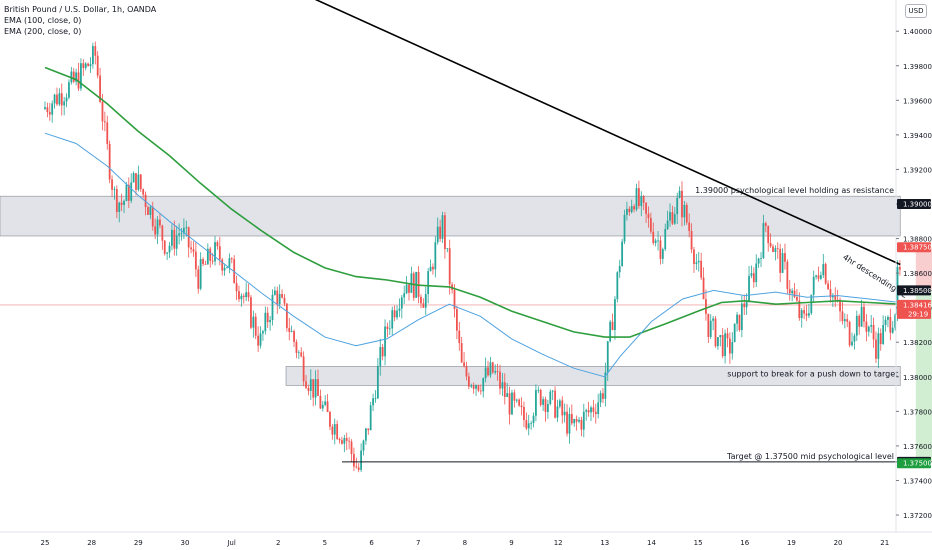  I want to click on x-tick-label: 5, so click(325, 543).